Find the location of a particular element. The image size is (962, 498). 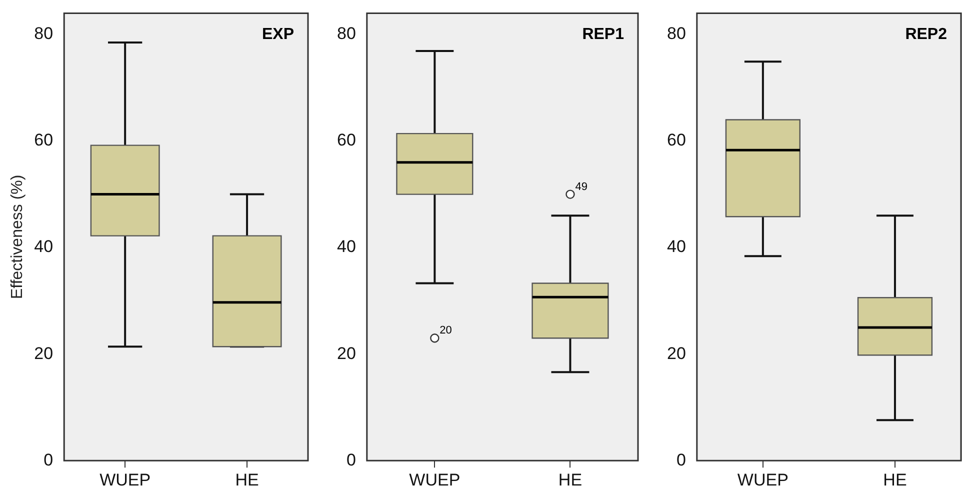

text: EXP is located at coordinates (278, 34).